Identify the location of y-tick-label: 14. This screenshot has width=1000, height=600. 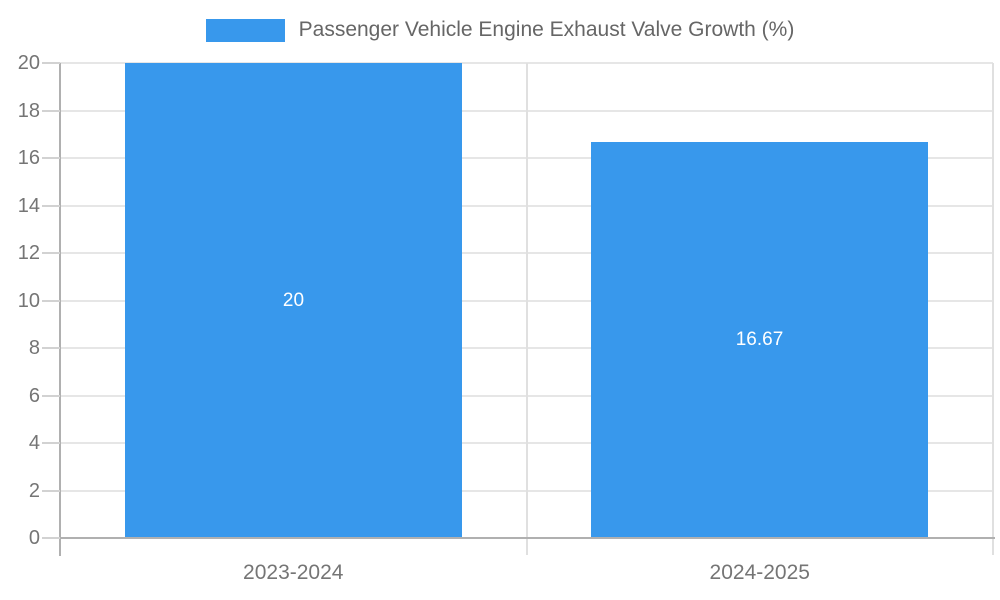
(28, 205).